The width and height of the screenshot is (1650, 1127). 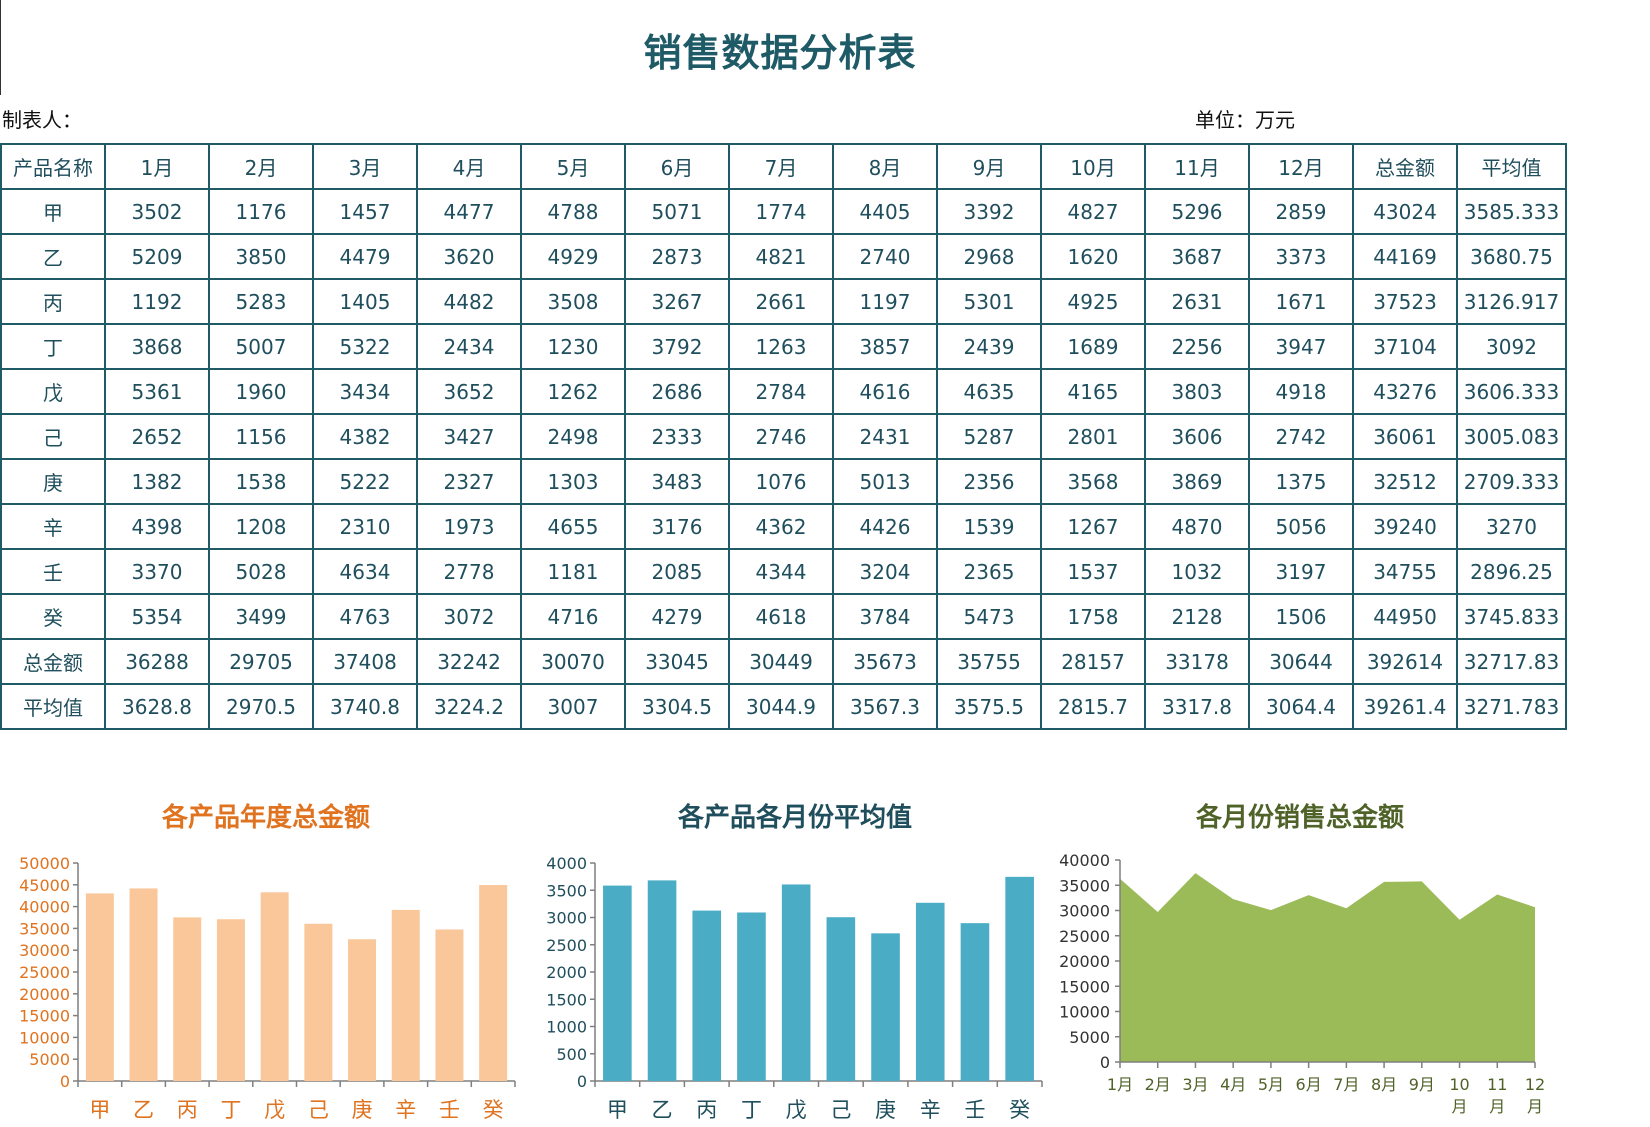 What do you see at coordinates (1301, 436) in the screenshot?
I see `table-cell: 2742` at bounding box center [1301, 436].